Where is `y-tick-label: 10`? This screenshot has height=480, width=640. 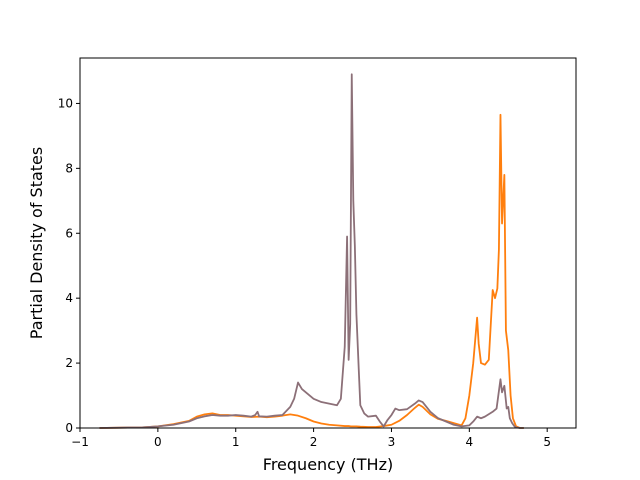 y-tick-label: 10 is located at coordinates (65, 103).